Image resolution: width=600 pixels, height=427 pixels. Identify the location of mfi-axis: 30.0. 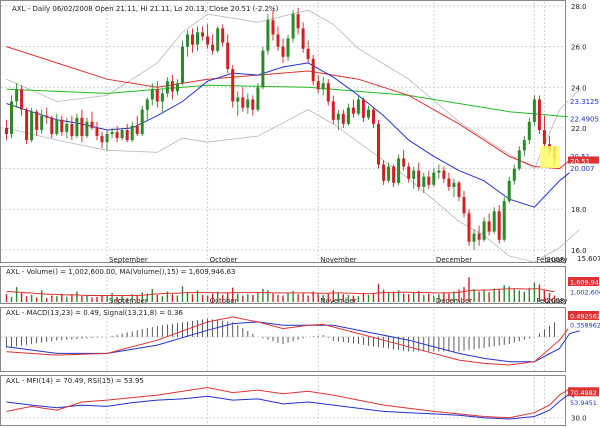
(579, 419).